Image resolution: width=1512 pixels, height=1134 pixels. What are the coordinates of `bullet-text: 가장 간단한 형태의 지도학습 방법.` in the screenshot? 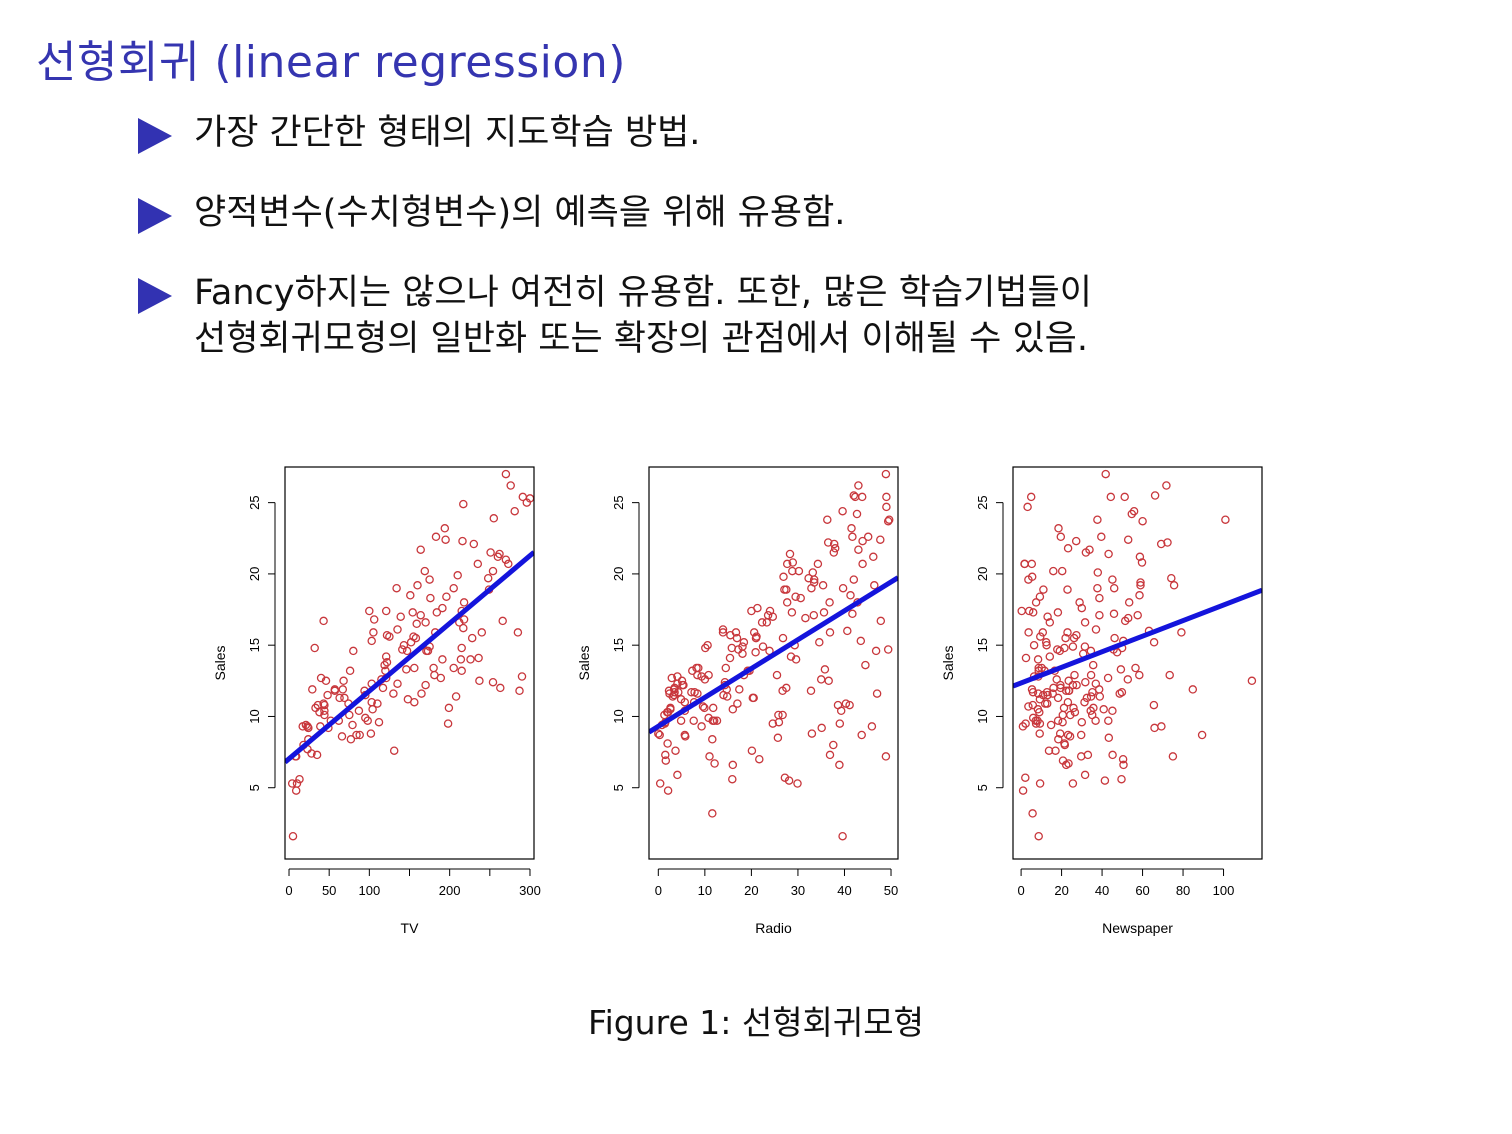 It's located at (447, 133).